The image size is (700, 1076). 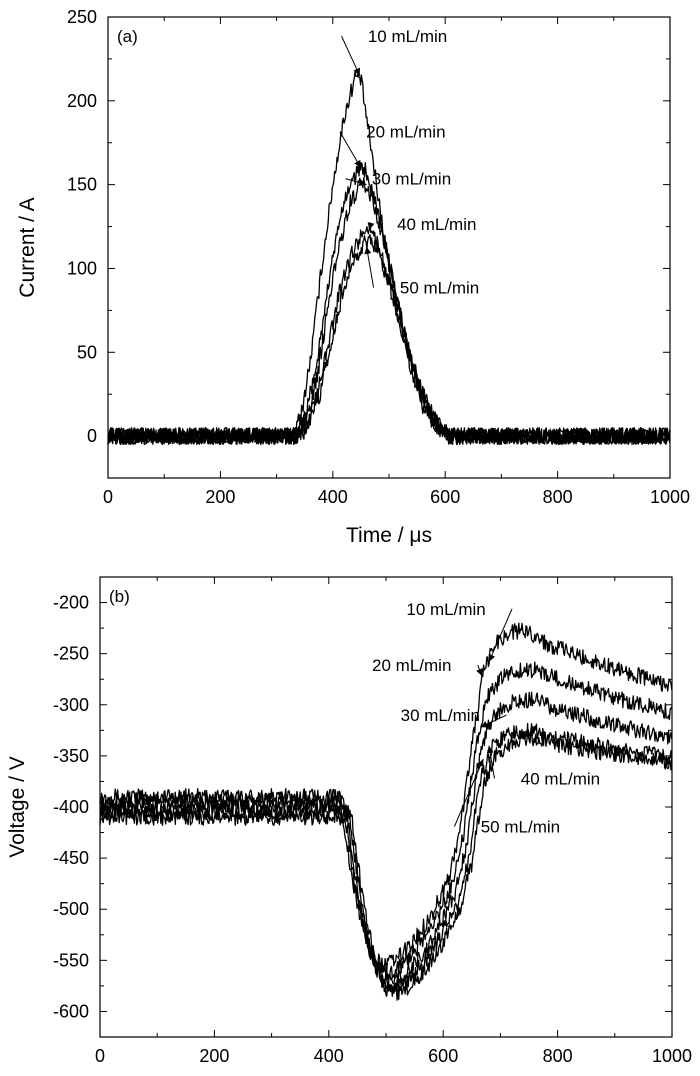 What do you see at coordinates (440, 715) in the screenshot?
I see `annotation-label-b-3: 30 mL/min` at bounding box center [440, 715].